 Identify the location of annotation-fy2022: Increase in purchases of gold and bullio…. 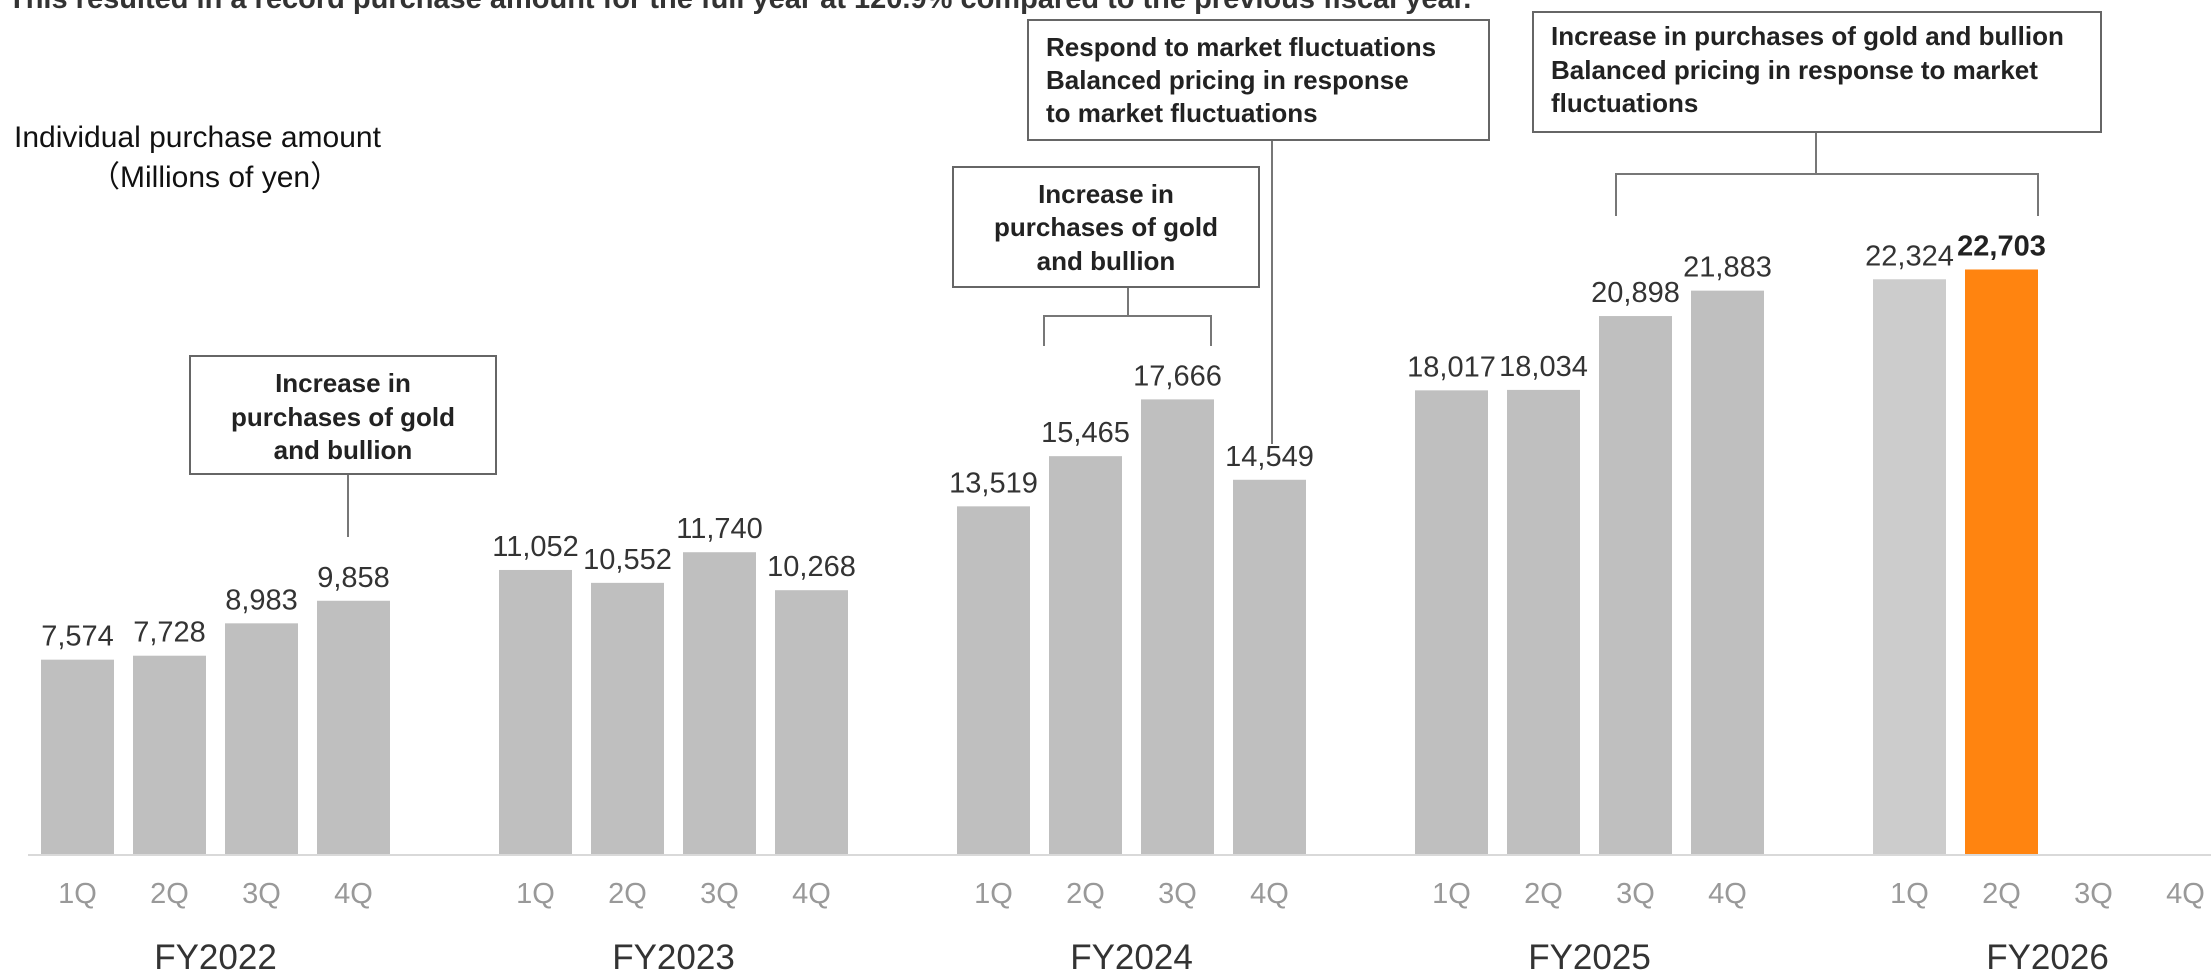
(343, 446).